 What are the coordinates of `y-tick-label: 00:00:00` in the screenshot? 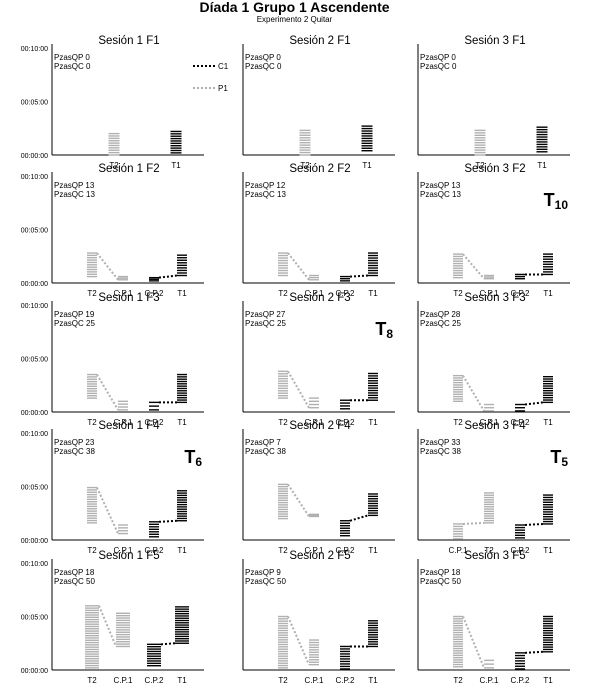 It's located at (34, 671).